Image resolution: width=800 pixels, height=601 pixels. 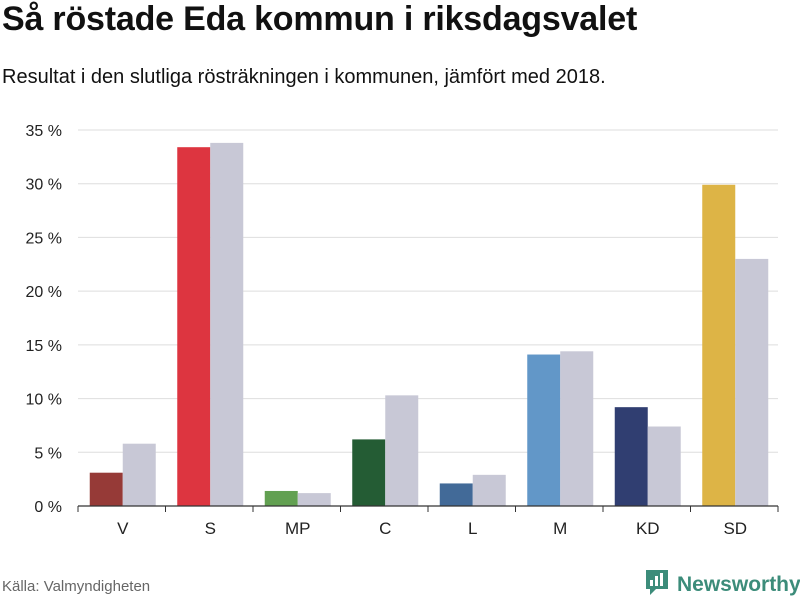 I want to click on bar-chart-icon, so click(x=657, y=584).